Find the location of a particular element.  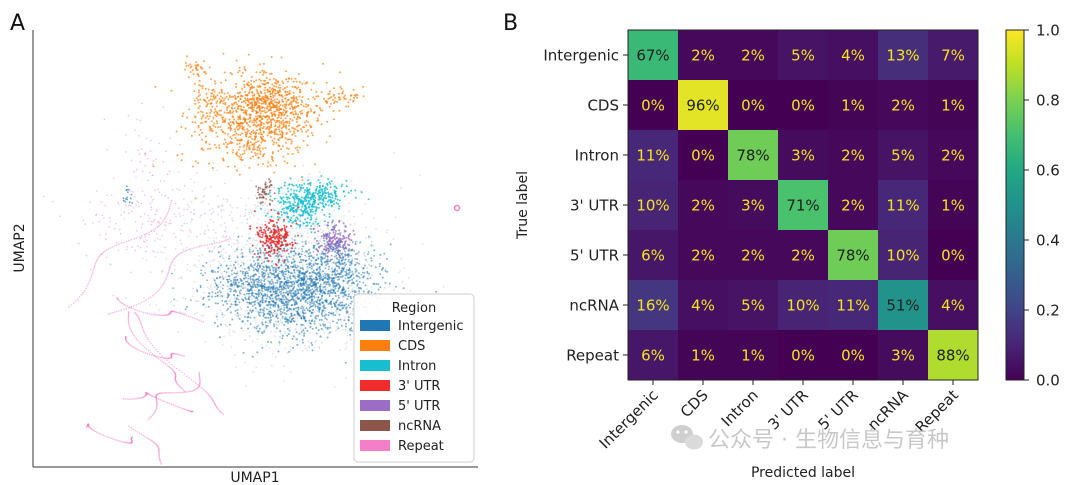

colorbar-tick-label: 0.6 is located at coordinates (1048, 171).